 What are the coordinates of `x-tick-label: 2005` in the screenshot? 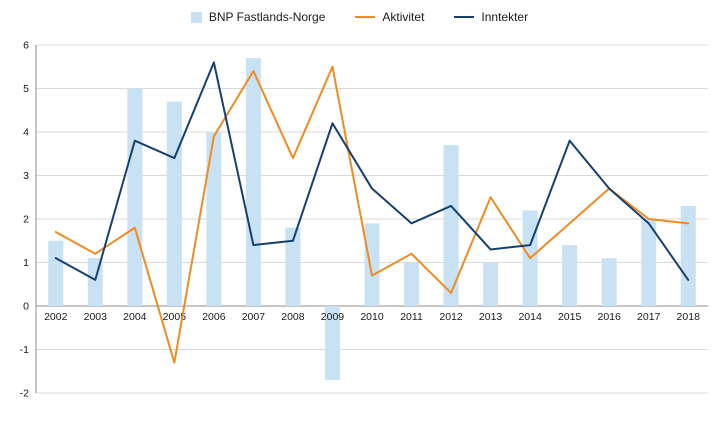 It's located at (175, 317).